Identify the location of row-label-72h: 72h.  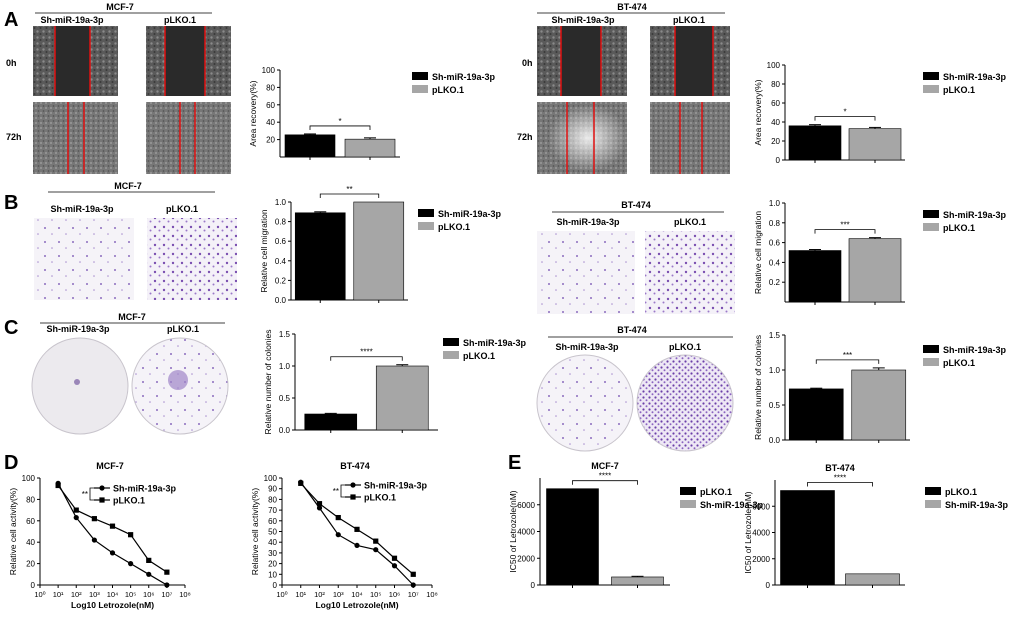
(14, 137).